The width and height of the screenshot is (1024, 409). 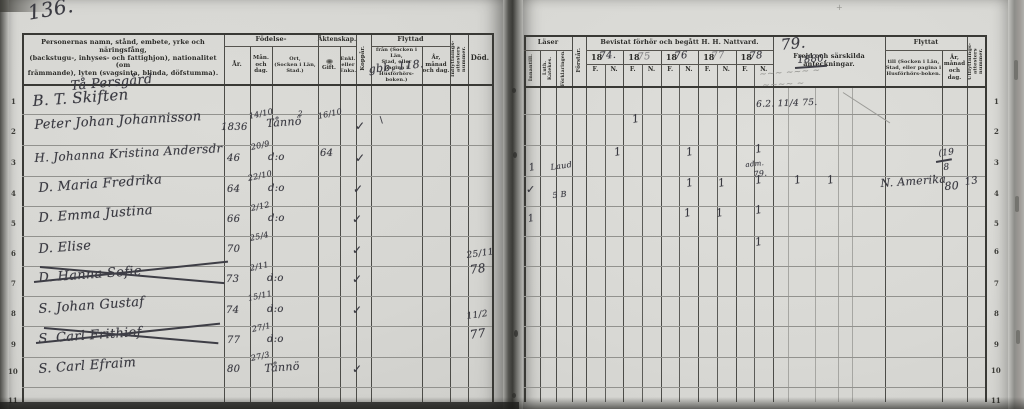 I want to click on col-group-reads: Läser, so click(x=548, y=41).